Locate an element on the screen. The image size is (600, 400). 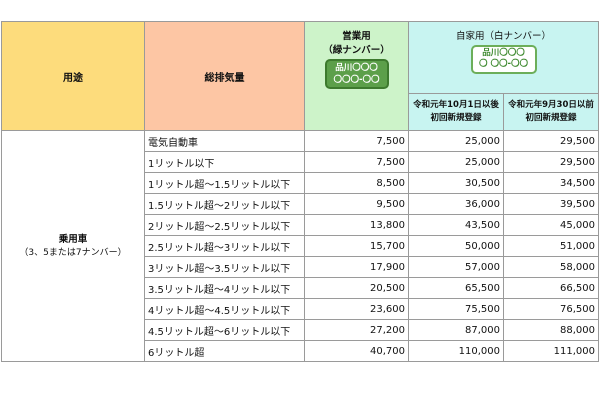
green-license-plate: 品川〇〇〇 〇〇〇-〇〇 is located at coordinates (356, 74).